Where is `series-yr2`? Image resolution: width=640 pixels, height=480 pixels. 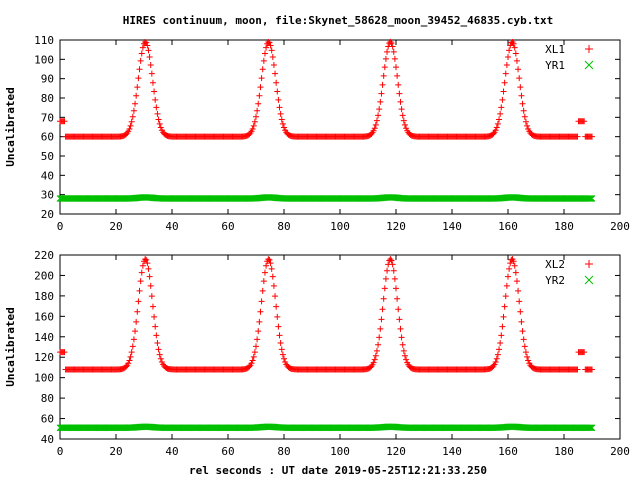
series-yr2 is located at coordinates (326, 427).